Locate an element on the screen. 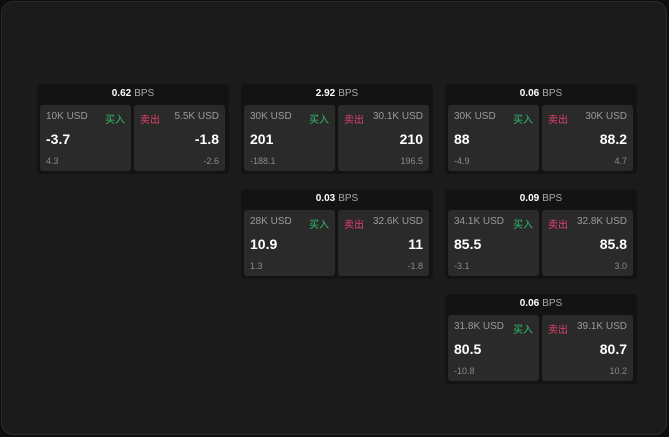 The width and height of the screenshot is (669, 437). ask-sub: -2.6 is located at coordinates (211, 161).